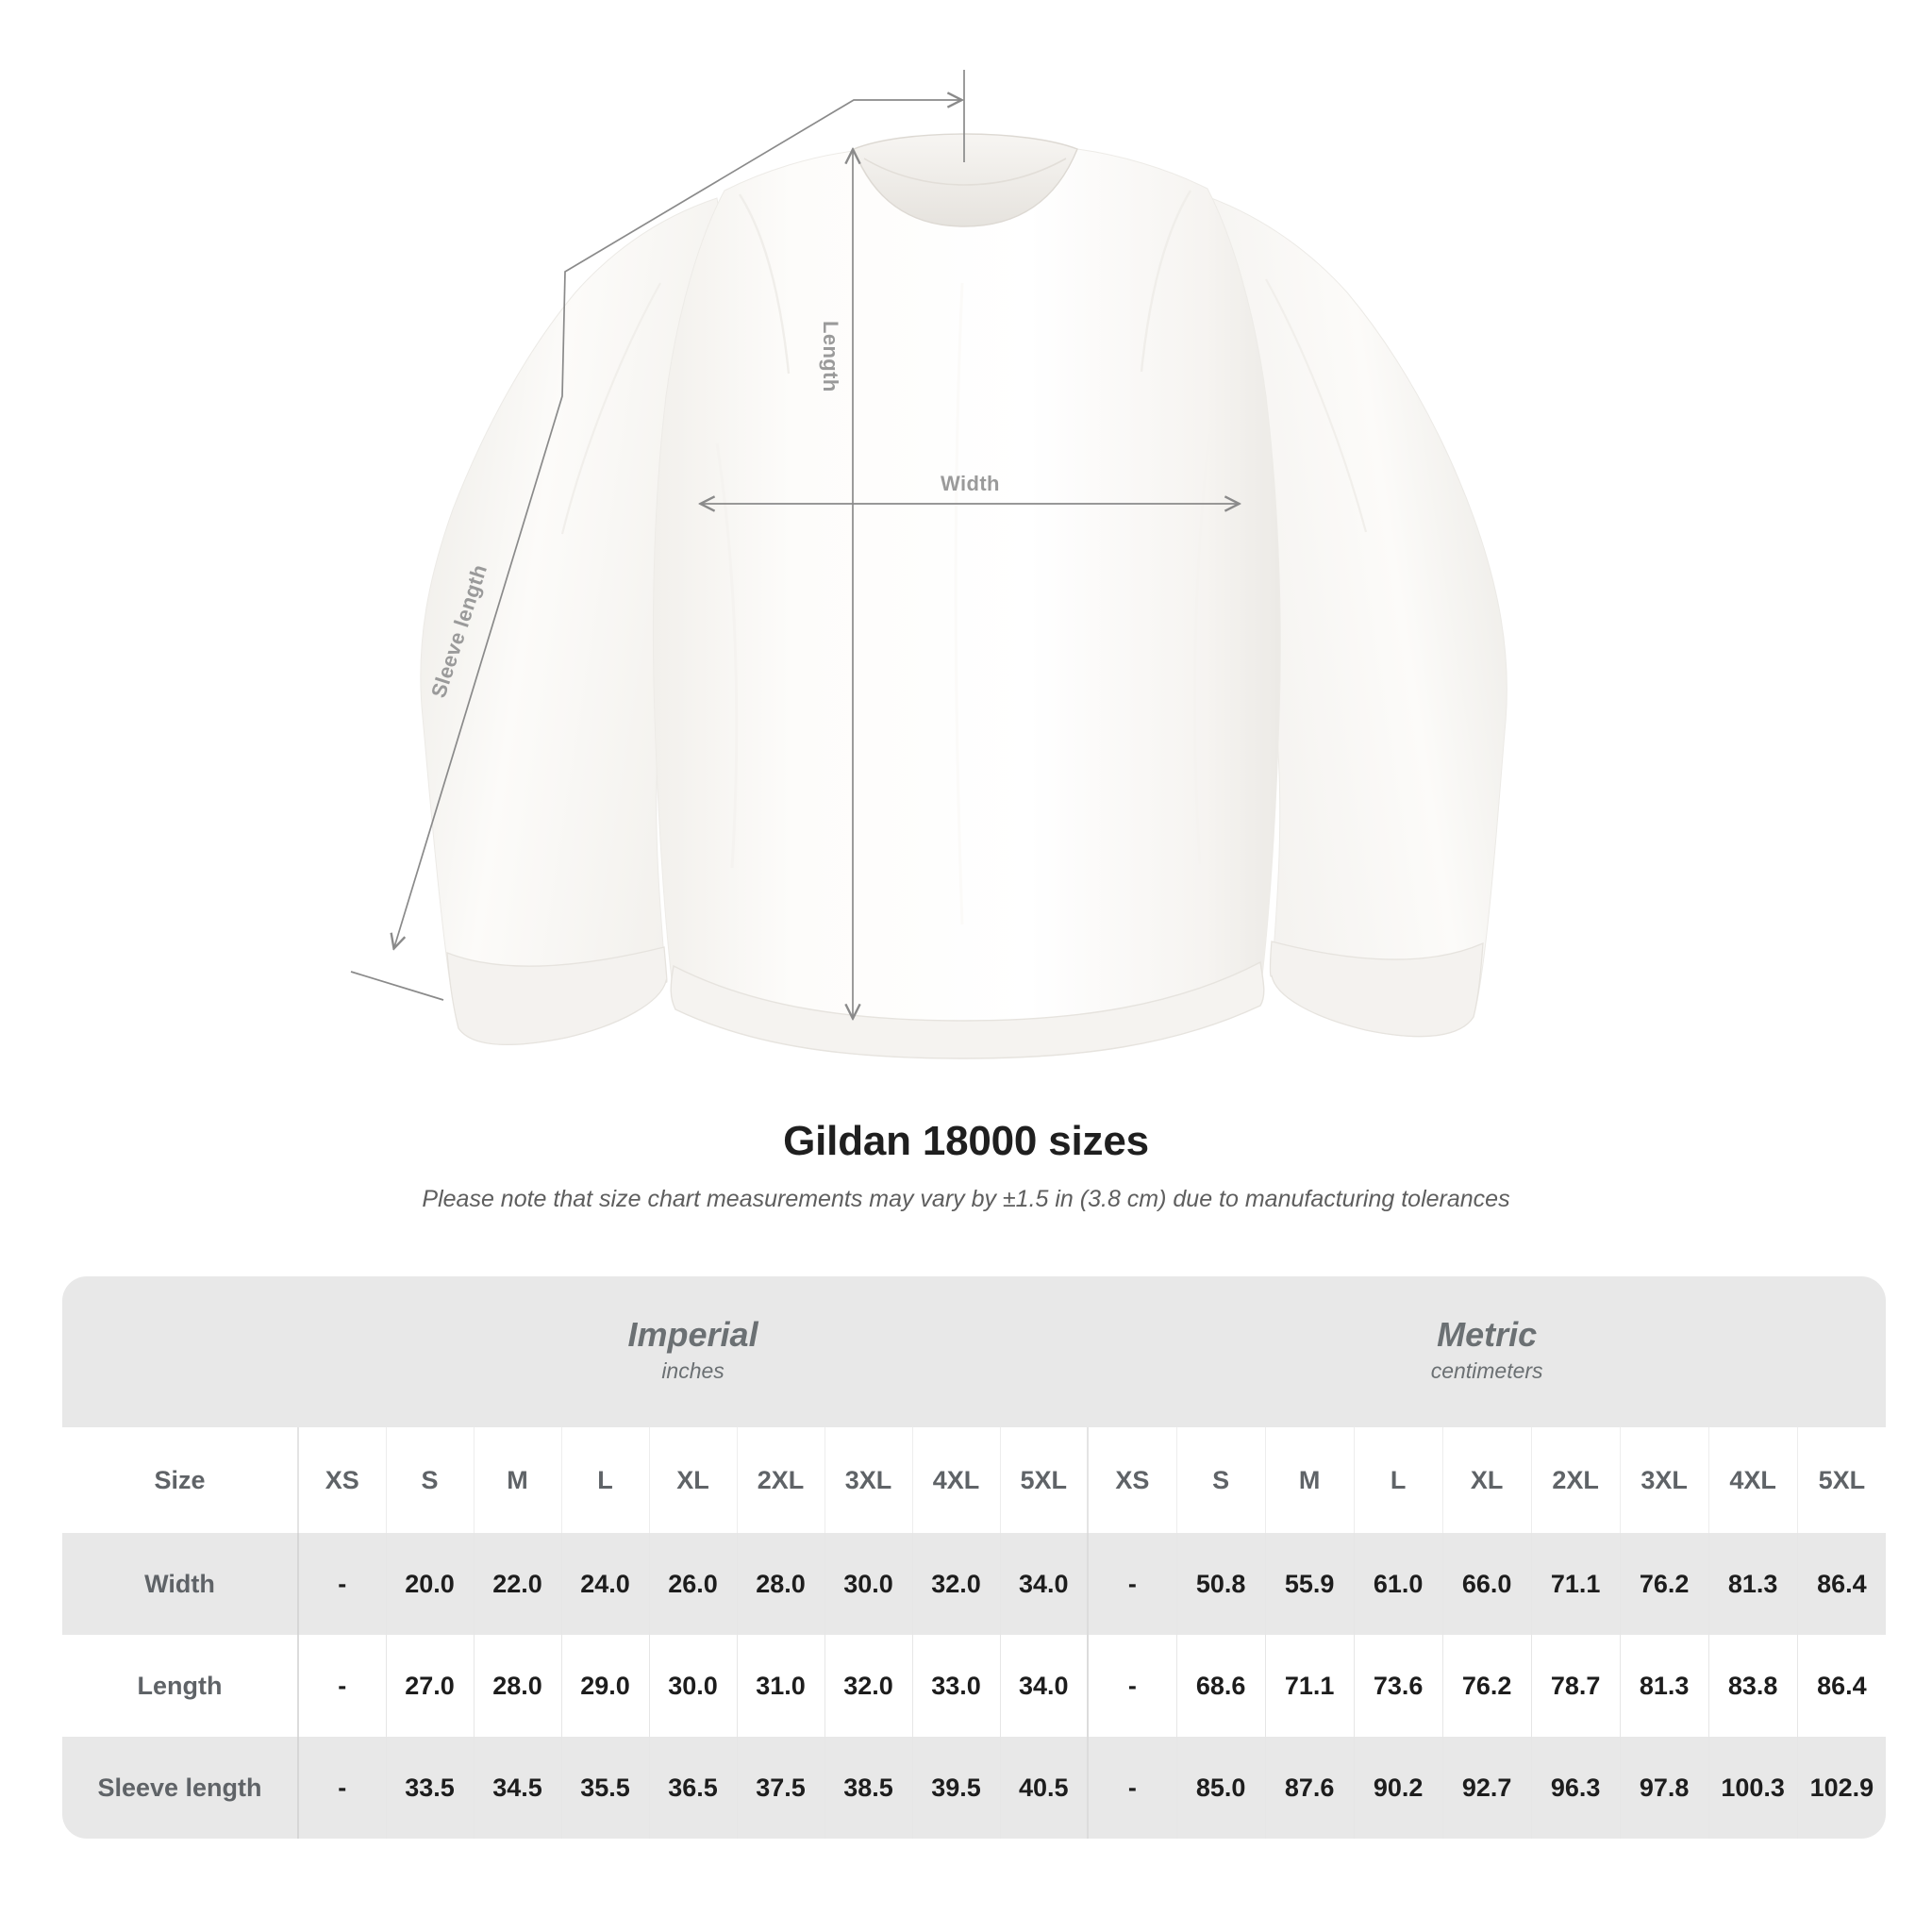 The image size is (1932, 1932). What do you see at coordinates (431, 1788) in the screenshot?
I see `cell-sleeve-imperial-s: 33.5` at bounding box center [431, 1788].